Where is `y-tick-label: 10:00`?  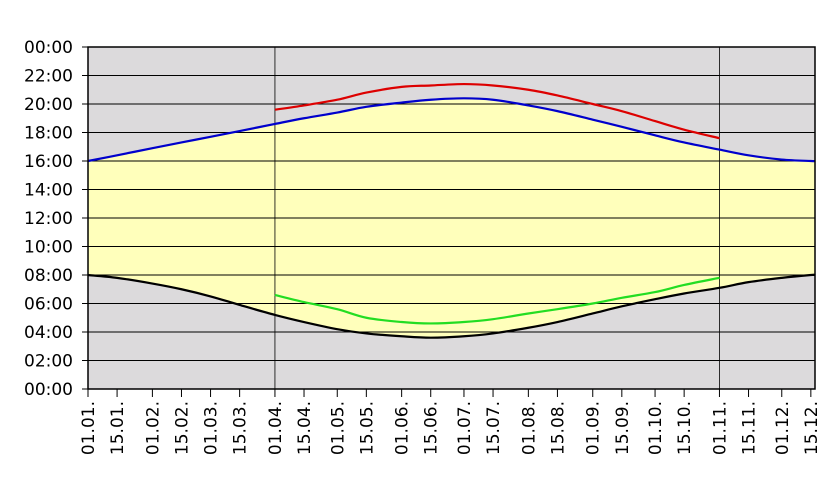 y-tick-label: 10:00 is located at coordinates (48, 248).